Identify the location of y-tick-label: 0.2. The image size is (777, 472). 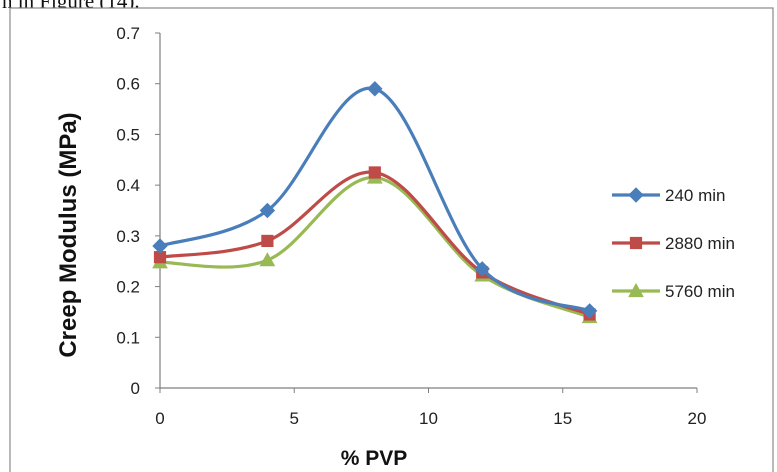
(128, 287).